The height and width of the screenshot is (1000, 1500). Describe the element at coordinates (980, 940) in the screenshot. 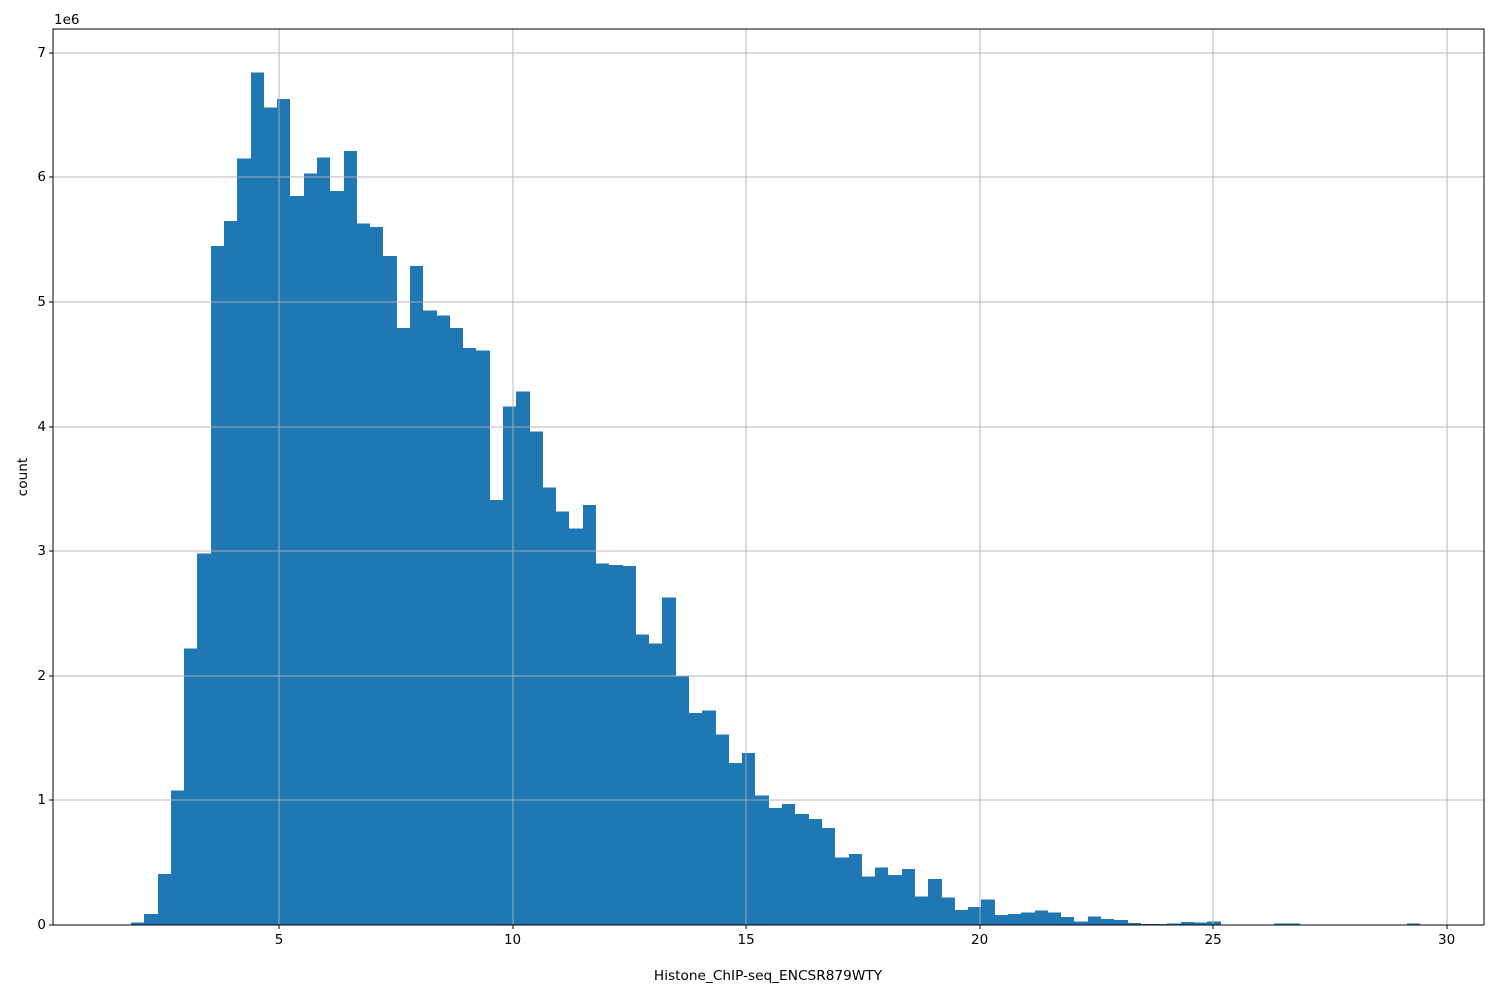

I see `x-tick-label: 20` at that location.